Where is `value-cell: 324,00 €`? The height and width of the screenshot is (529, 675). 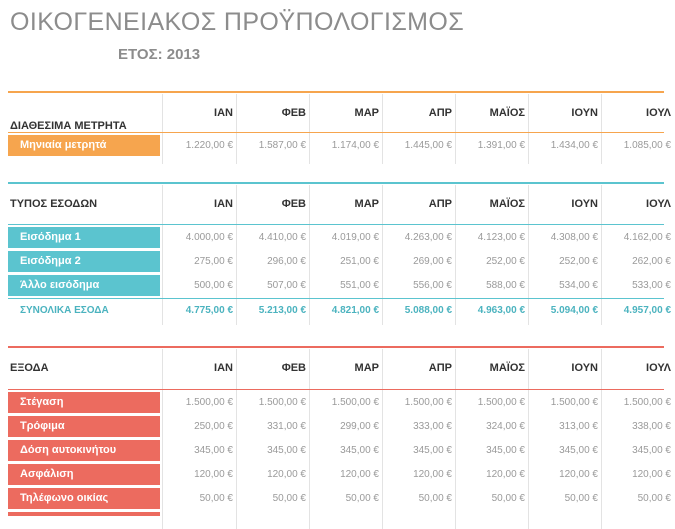
value-cell: 324,00 € is located at coordinates (505, 426).